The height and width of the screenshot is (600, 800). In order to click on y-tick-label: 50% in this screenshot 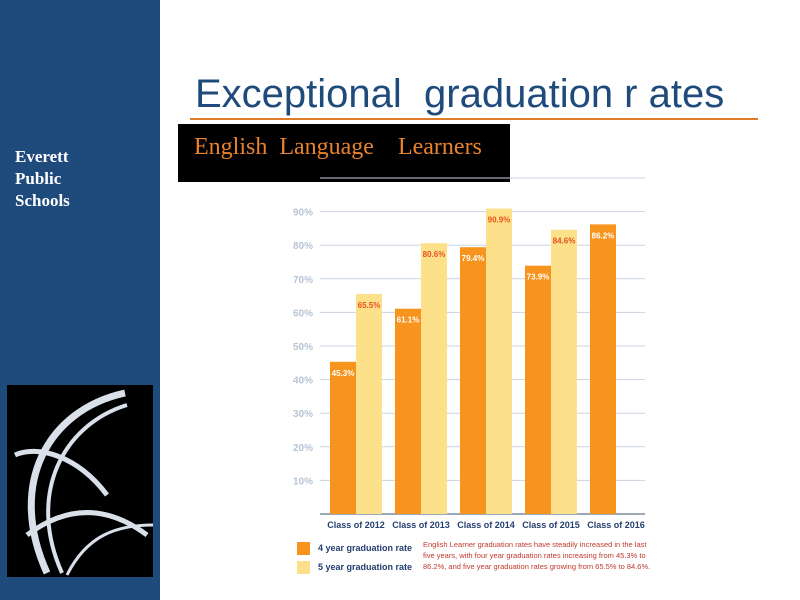, I will do `click(303, 347)`.